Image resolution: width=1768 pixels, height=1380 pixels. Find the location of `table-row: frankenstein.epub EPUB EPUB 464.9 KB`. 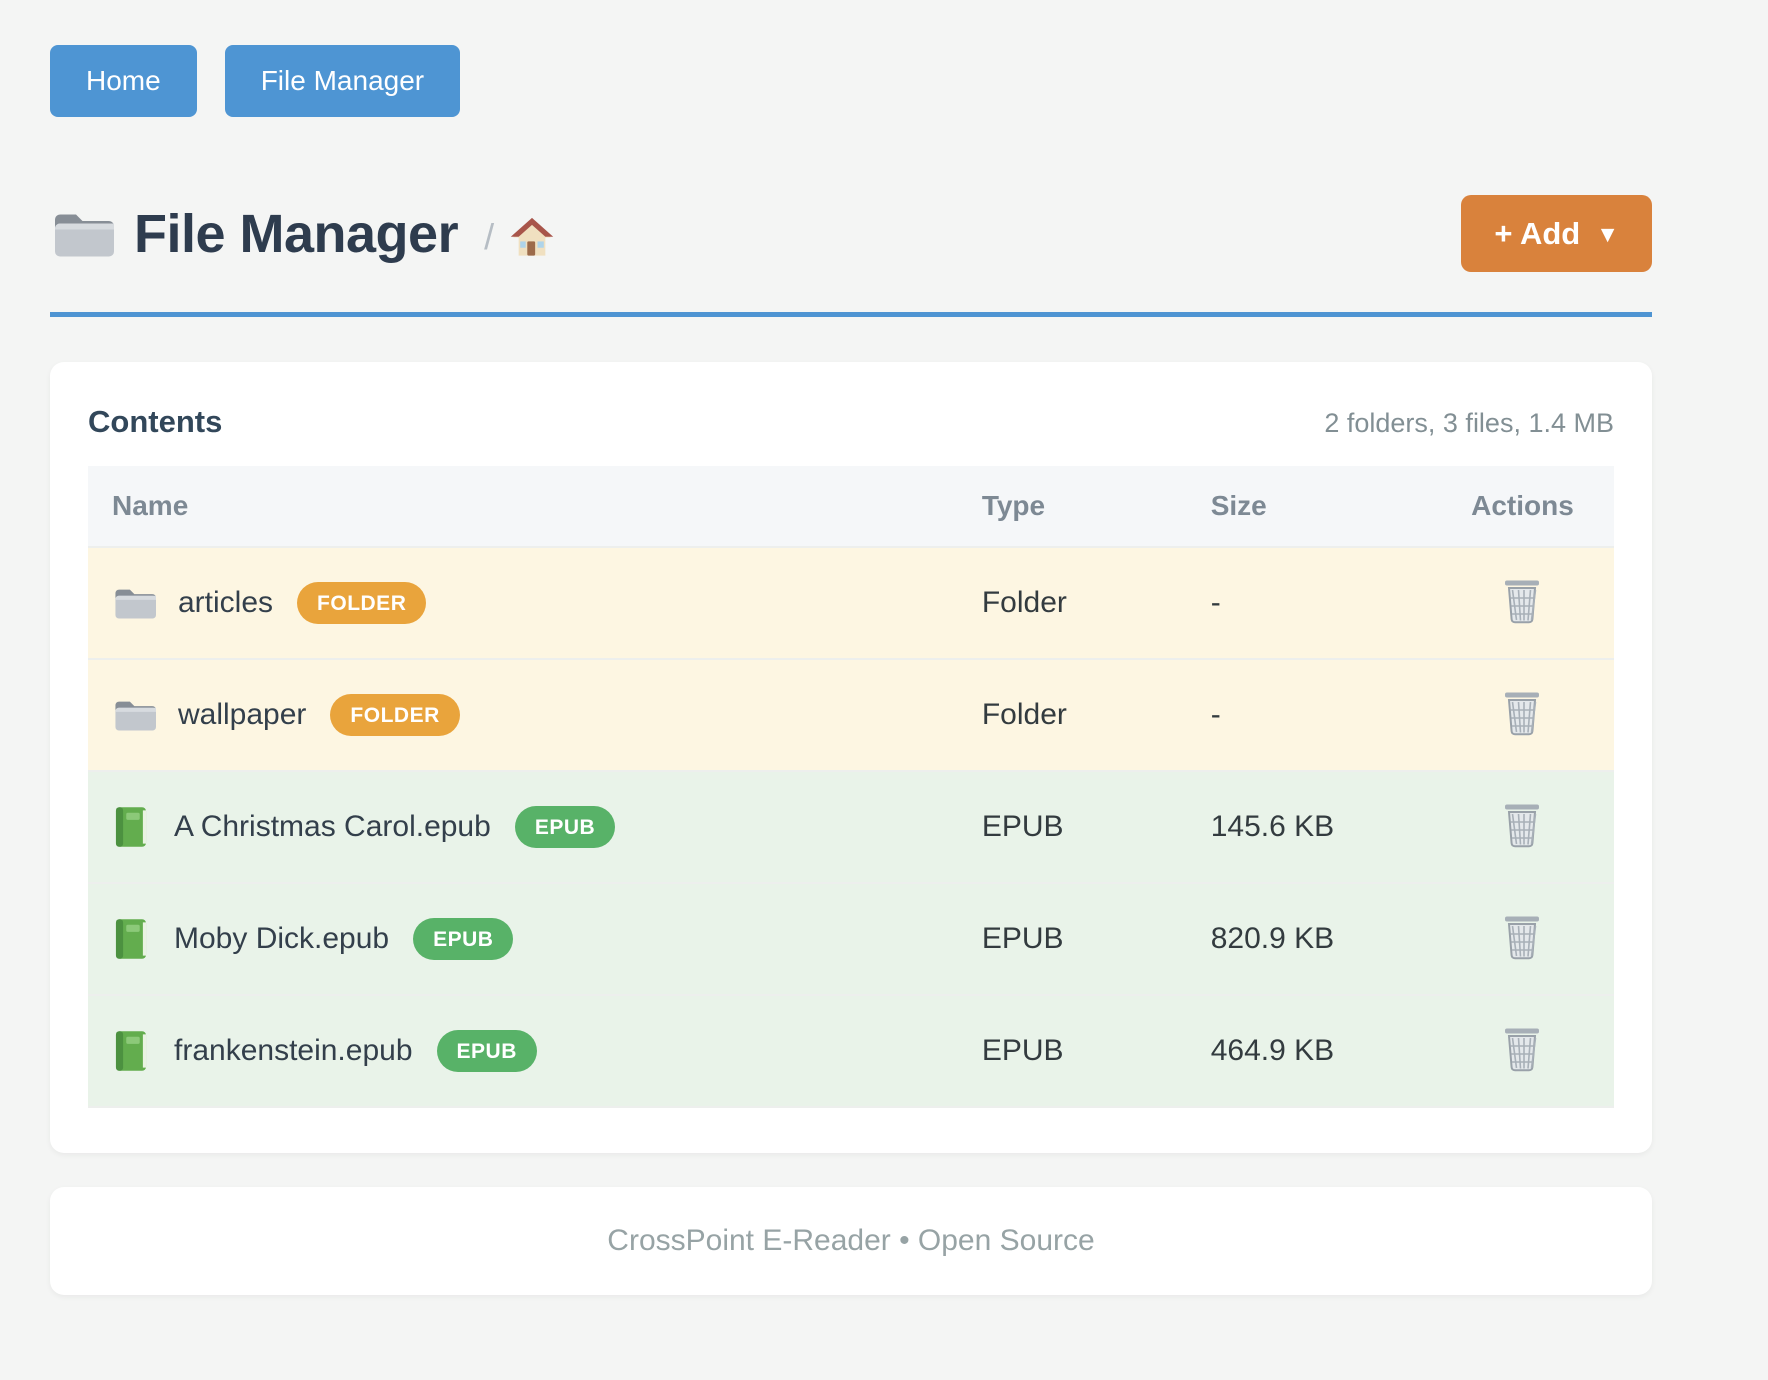

table-row: frankenstein.epub EPUB EPUB 464.9 KB is located at coordinates (851, 1051).